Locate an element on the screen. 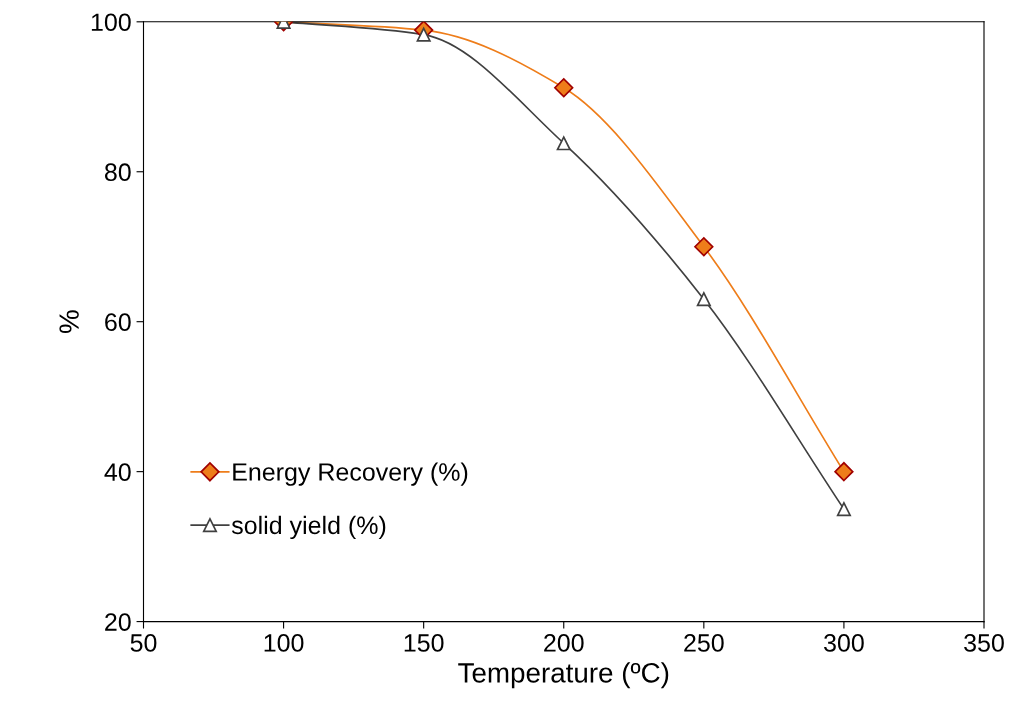 The image size is (1025, 727). y-tick-label: 60 is located at coordinates (118, 322).